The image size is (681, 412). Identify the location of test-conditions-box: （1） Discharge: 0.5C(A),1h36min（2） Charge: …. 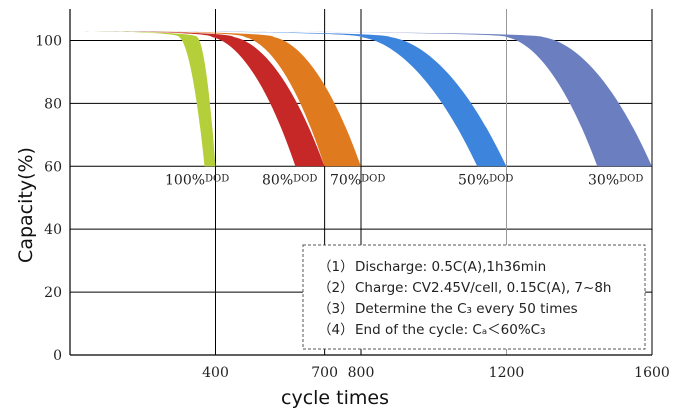
(474, 297).